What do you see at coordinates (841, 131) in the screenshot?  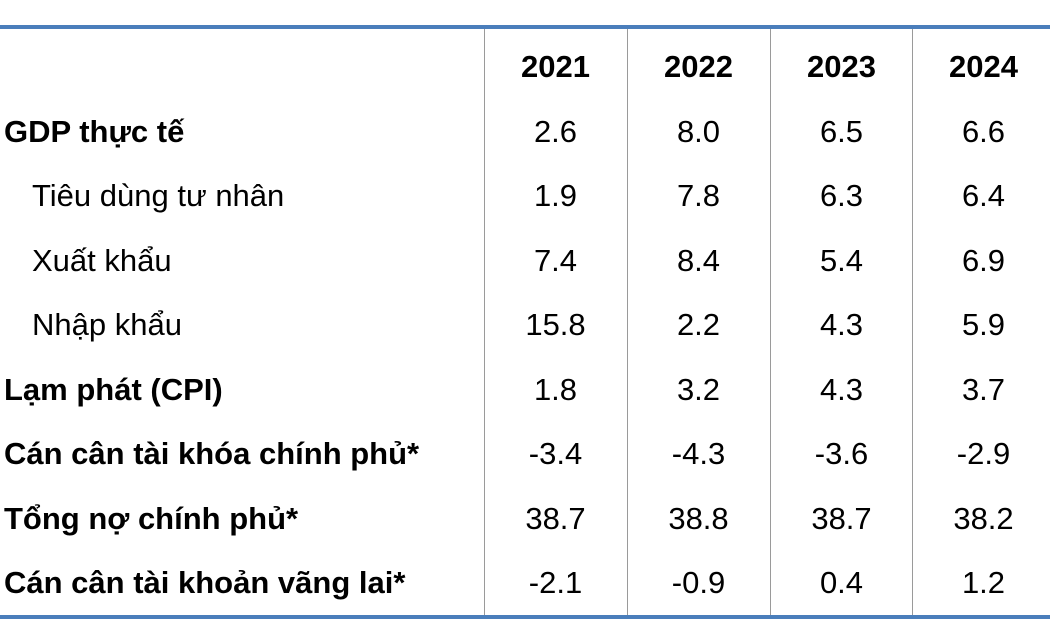 I see `value-cell: 6.5` at bounding box center [841, 131].